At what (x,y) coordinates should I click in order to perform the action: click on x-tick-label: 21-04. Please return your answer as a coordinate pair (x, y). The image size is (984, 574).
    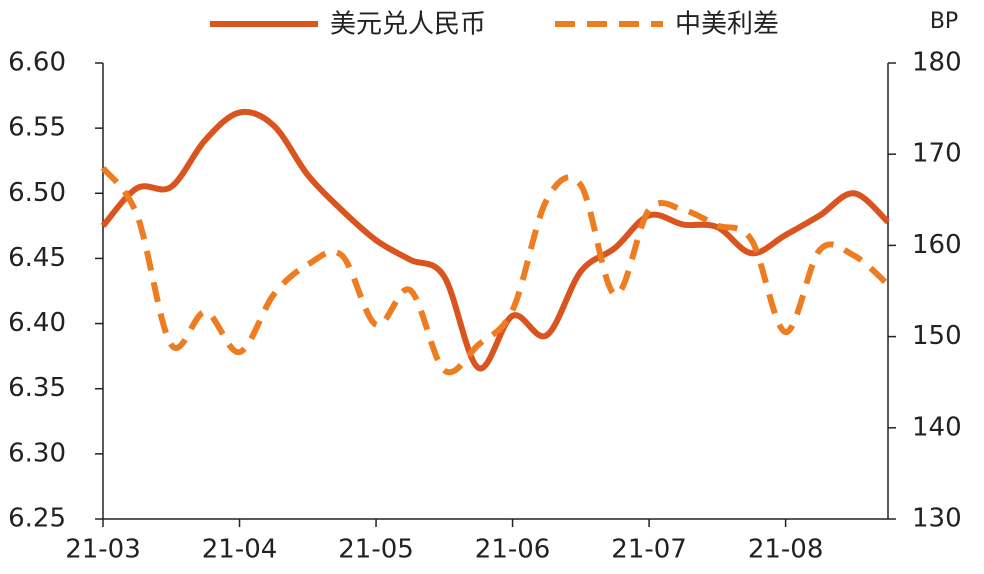
    Looking at the image, I should click on (240, 550).